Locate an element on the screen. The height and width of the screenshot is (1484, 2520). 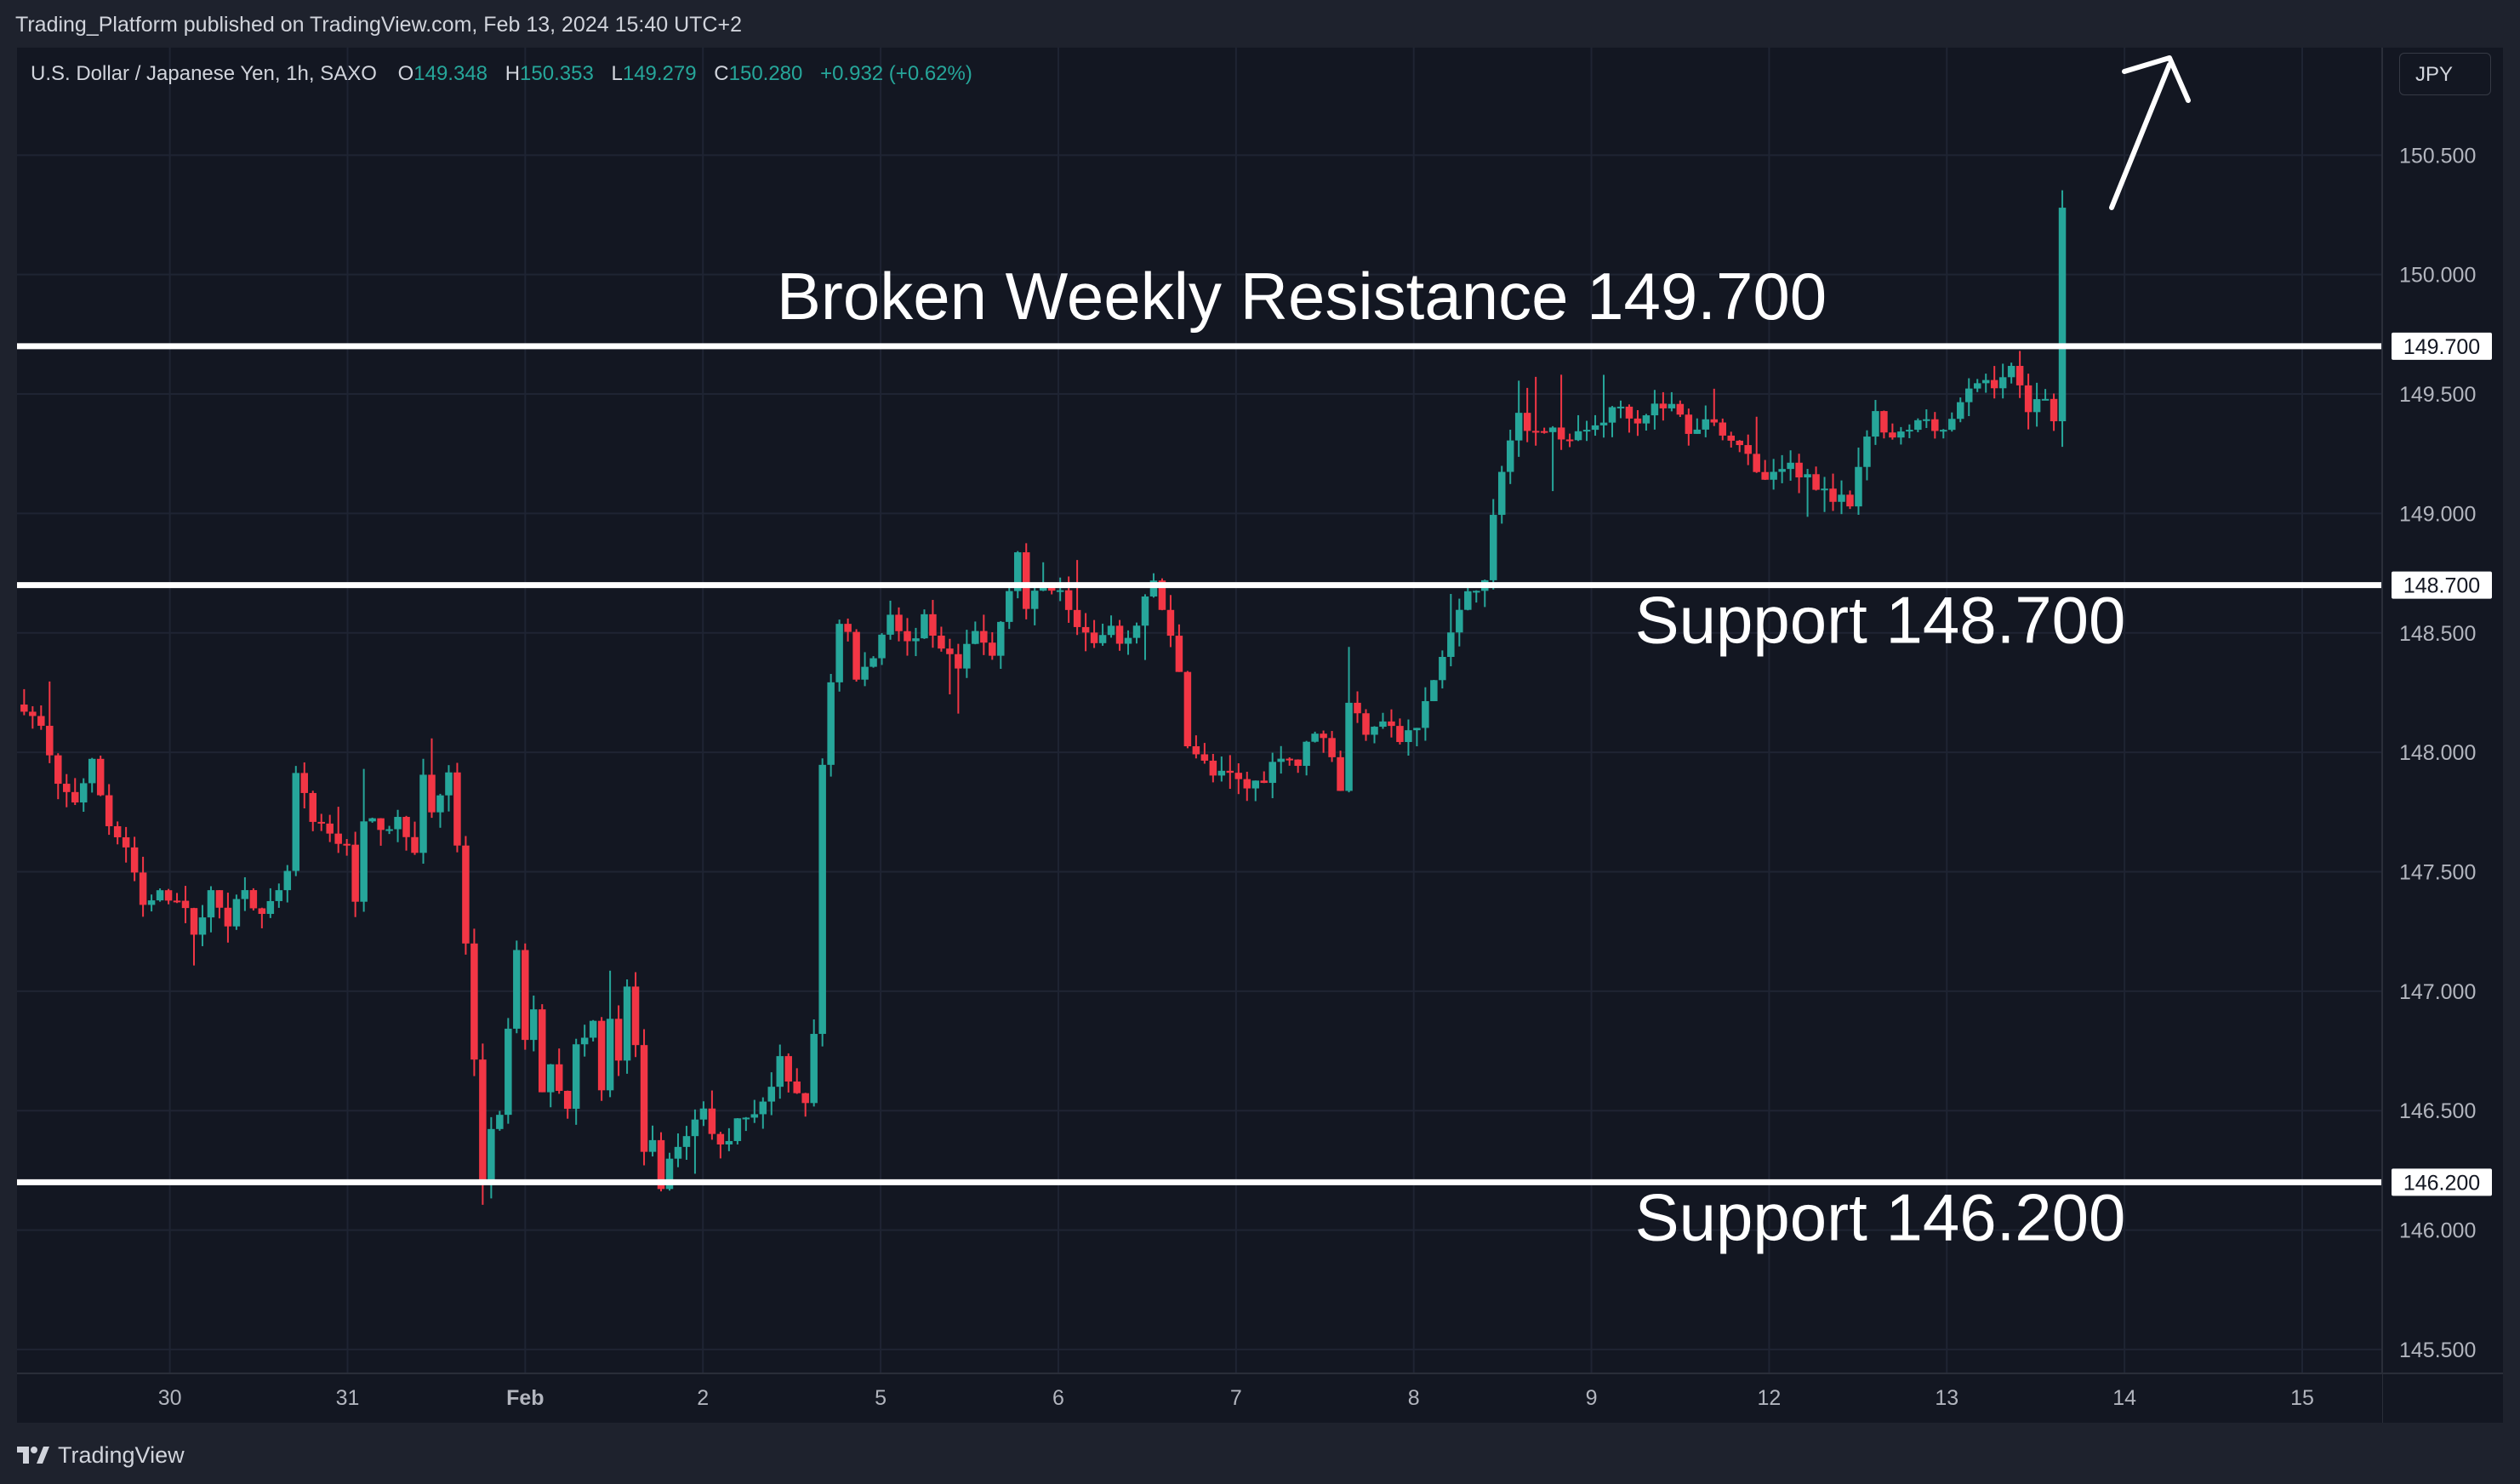
level-annotation: Support 148.700 is located at coordinates (1881, 620).